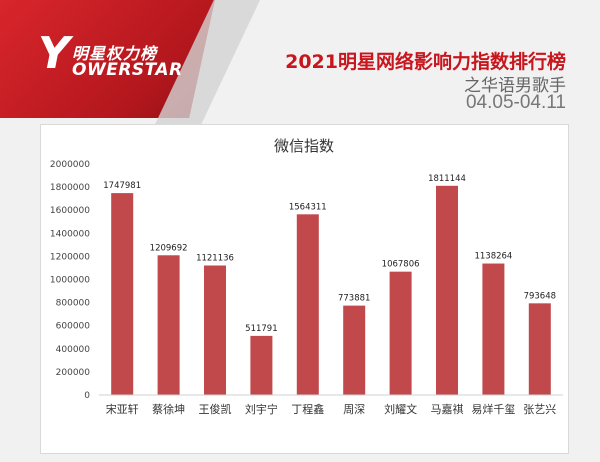 Image resolution: width=600 pixels, height=462 pixels. What do you see at coordinates (354, 409) in the screenshot?
I see `x-tick-label: 周深` at bounding box center [354, 409].